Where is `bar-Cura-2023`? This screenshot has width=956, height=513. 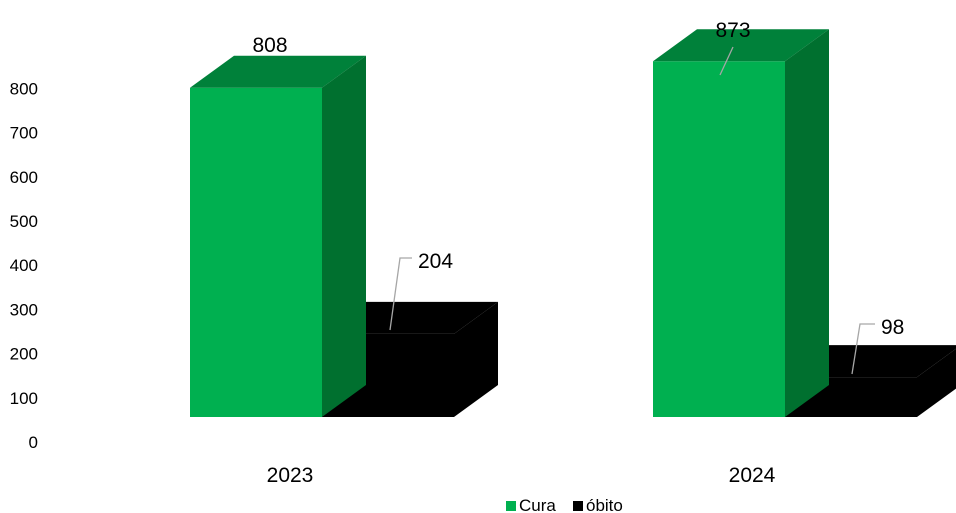
bar-Cura-2023 is located at coordinates (278, 236).